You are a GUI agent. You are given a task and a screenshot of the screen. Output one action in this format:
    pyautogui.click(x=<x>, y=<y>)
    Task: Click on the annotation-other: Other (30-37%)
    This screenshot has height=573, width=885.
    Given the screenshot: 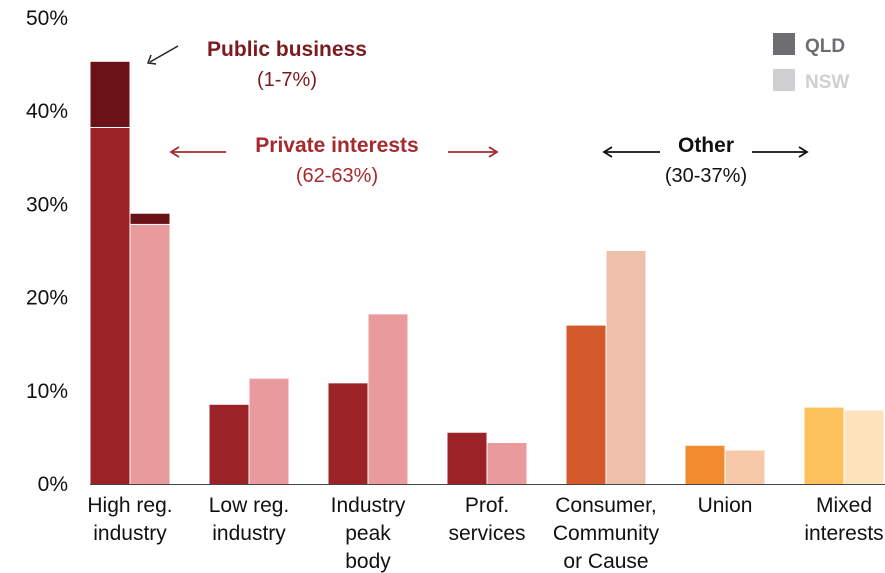 What is the action you would take?
    pyautogui.click(x=705, y=160)
    